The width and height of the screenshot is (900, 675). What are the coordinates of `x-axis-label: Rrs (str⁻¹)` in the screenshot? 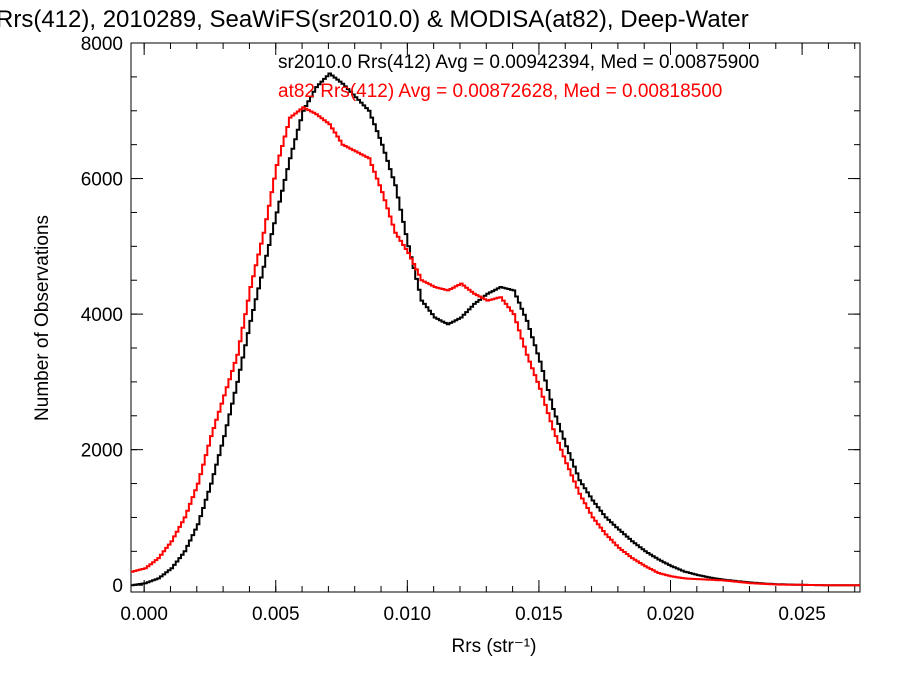 It's located at (494, 646).